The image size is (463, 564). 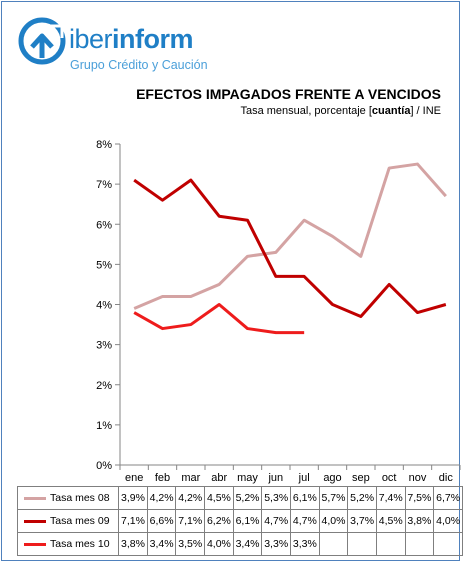 I want to click on y-tick-label: 1%, so click(x=104, y=426).